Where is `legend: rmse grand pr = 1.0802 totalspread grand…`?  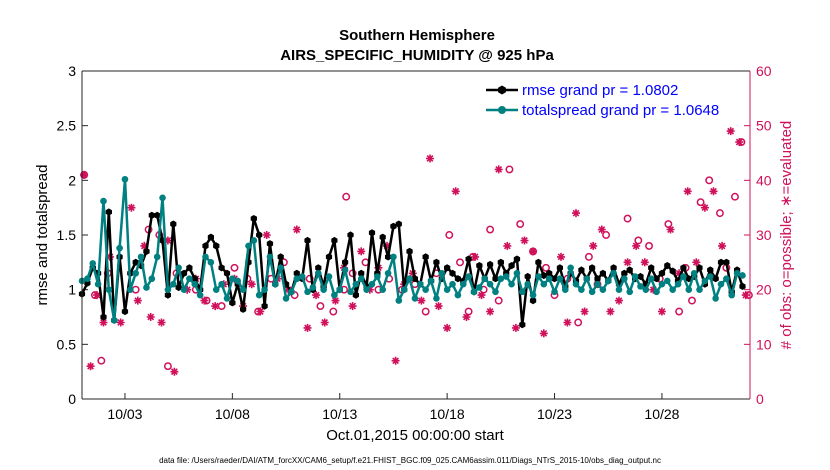 legend: rmse grand pr = 1.0802 totalspread grand… is located at coordinates (614, 101).